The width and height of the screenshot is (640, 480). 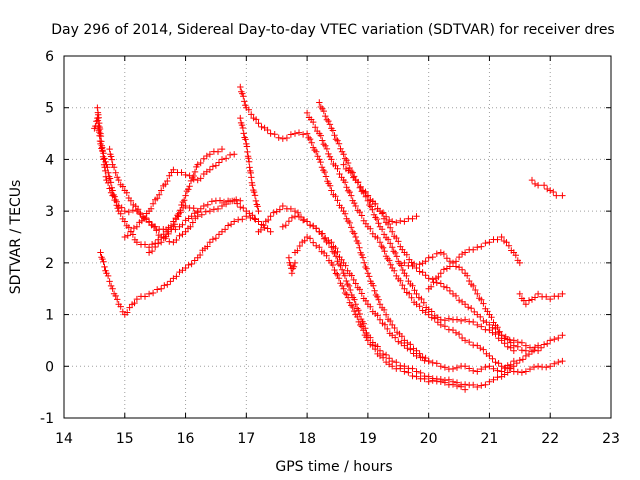 What do you see at coordinates (333, 467) in the screenshot?
I see `x-axis-title: GPS time / hours` at bounding box center [333, 467].